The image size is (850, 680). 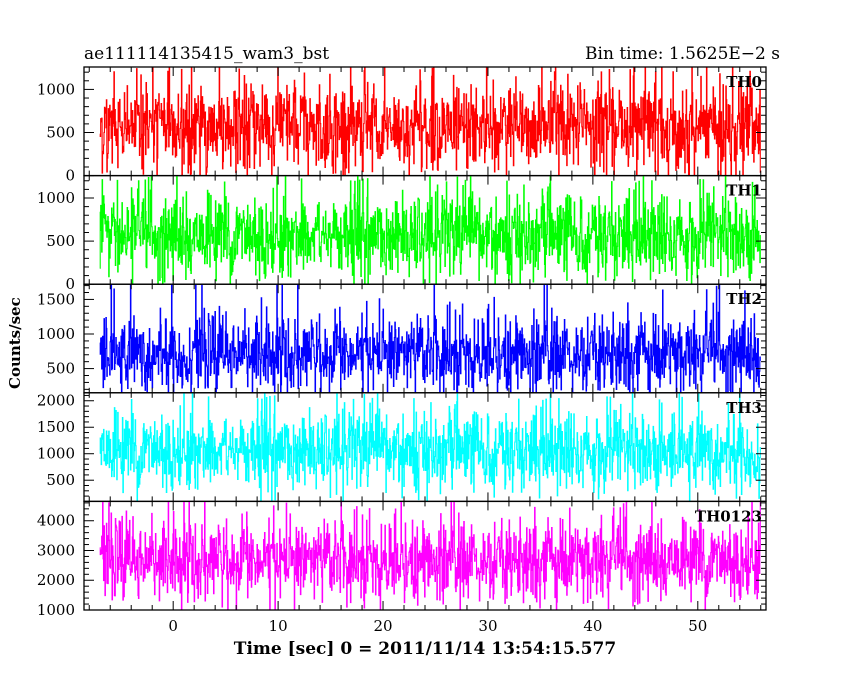 I want to click on x-tick-label: 20, so click(x=382, y=626).